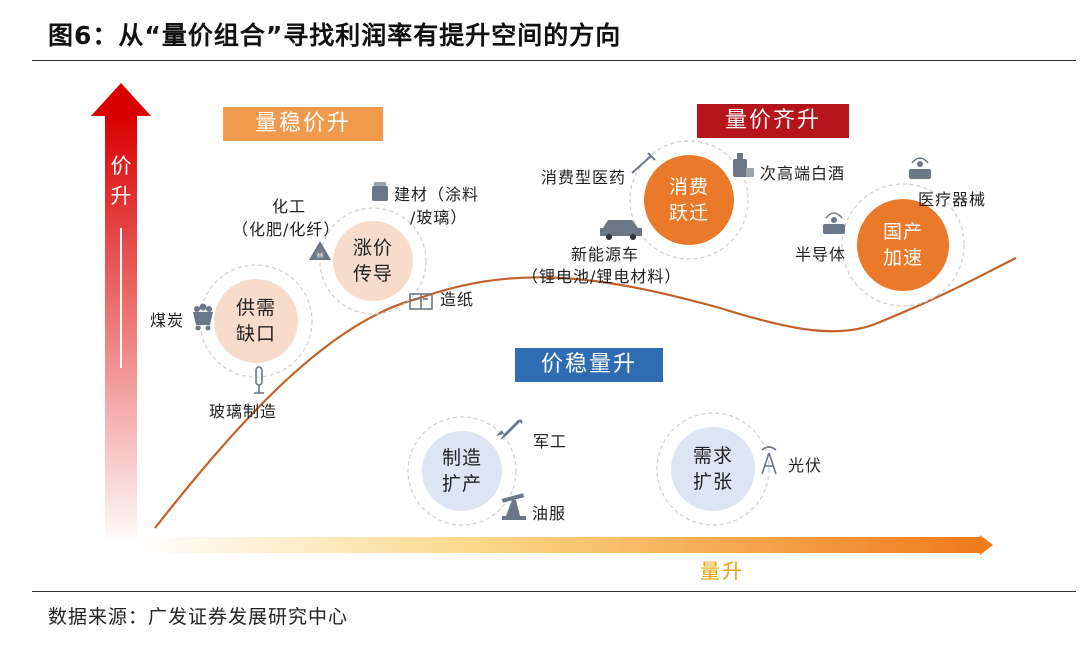  What do you see at coordinates (203, 317) in the screenshot?
I see `coal-cart-icon` at bounding box center [203, 317].